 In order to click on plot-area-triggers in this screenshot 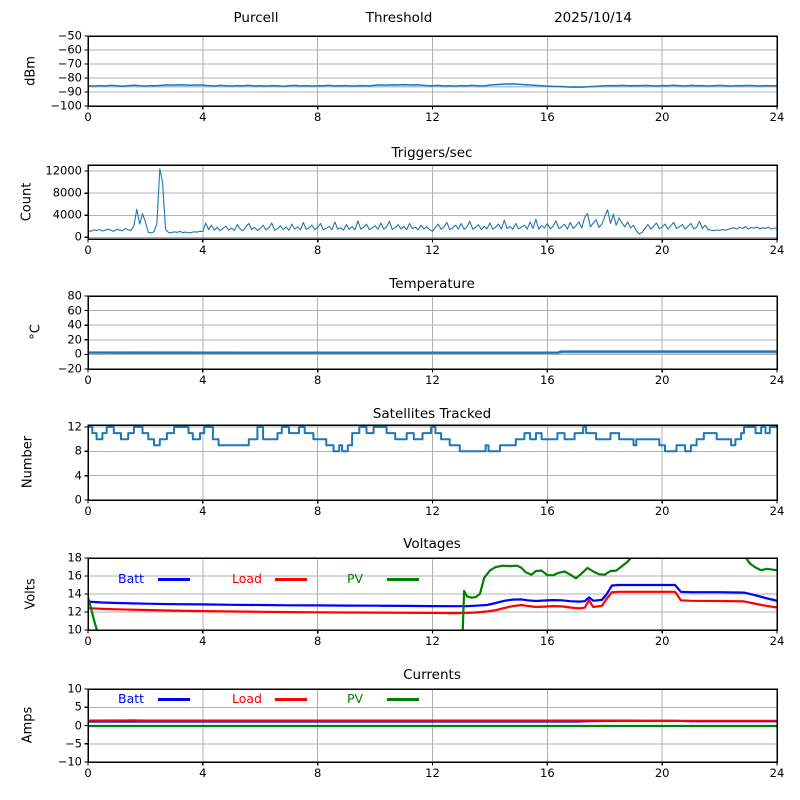, I will do `click(431, 203)`.